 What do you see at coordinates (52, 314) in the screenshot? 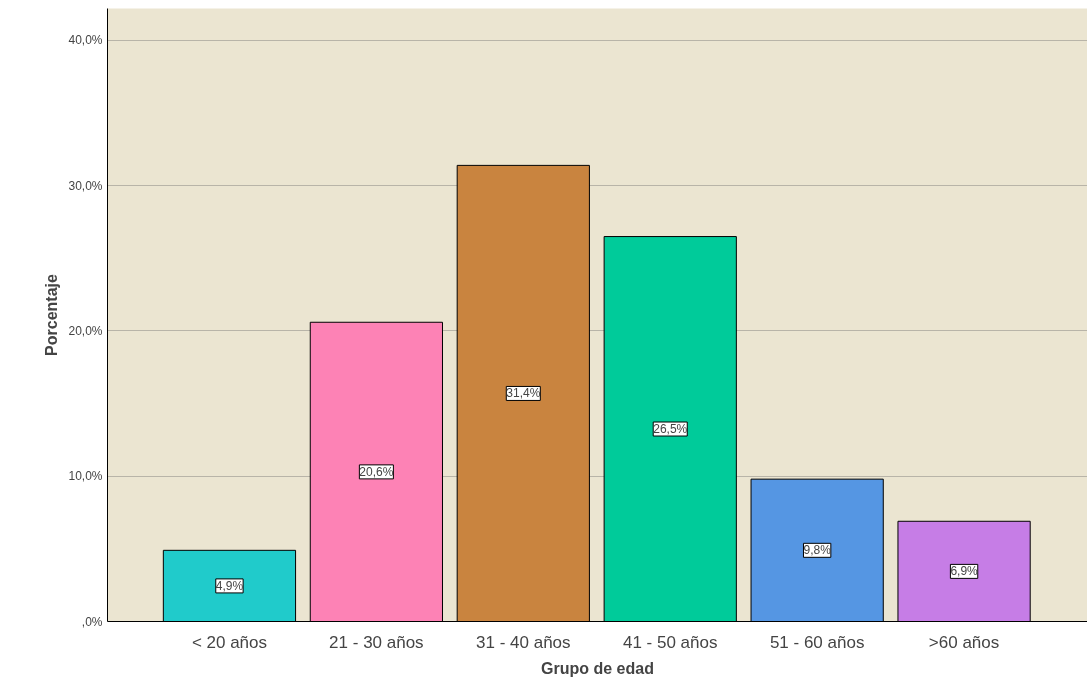
I see `y-axis-title: Porcentaje` at bounding box center [52, 314].